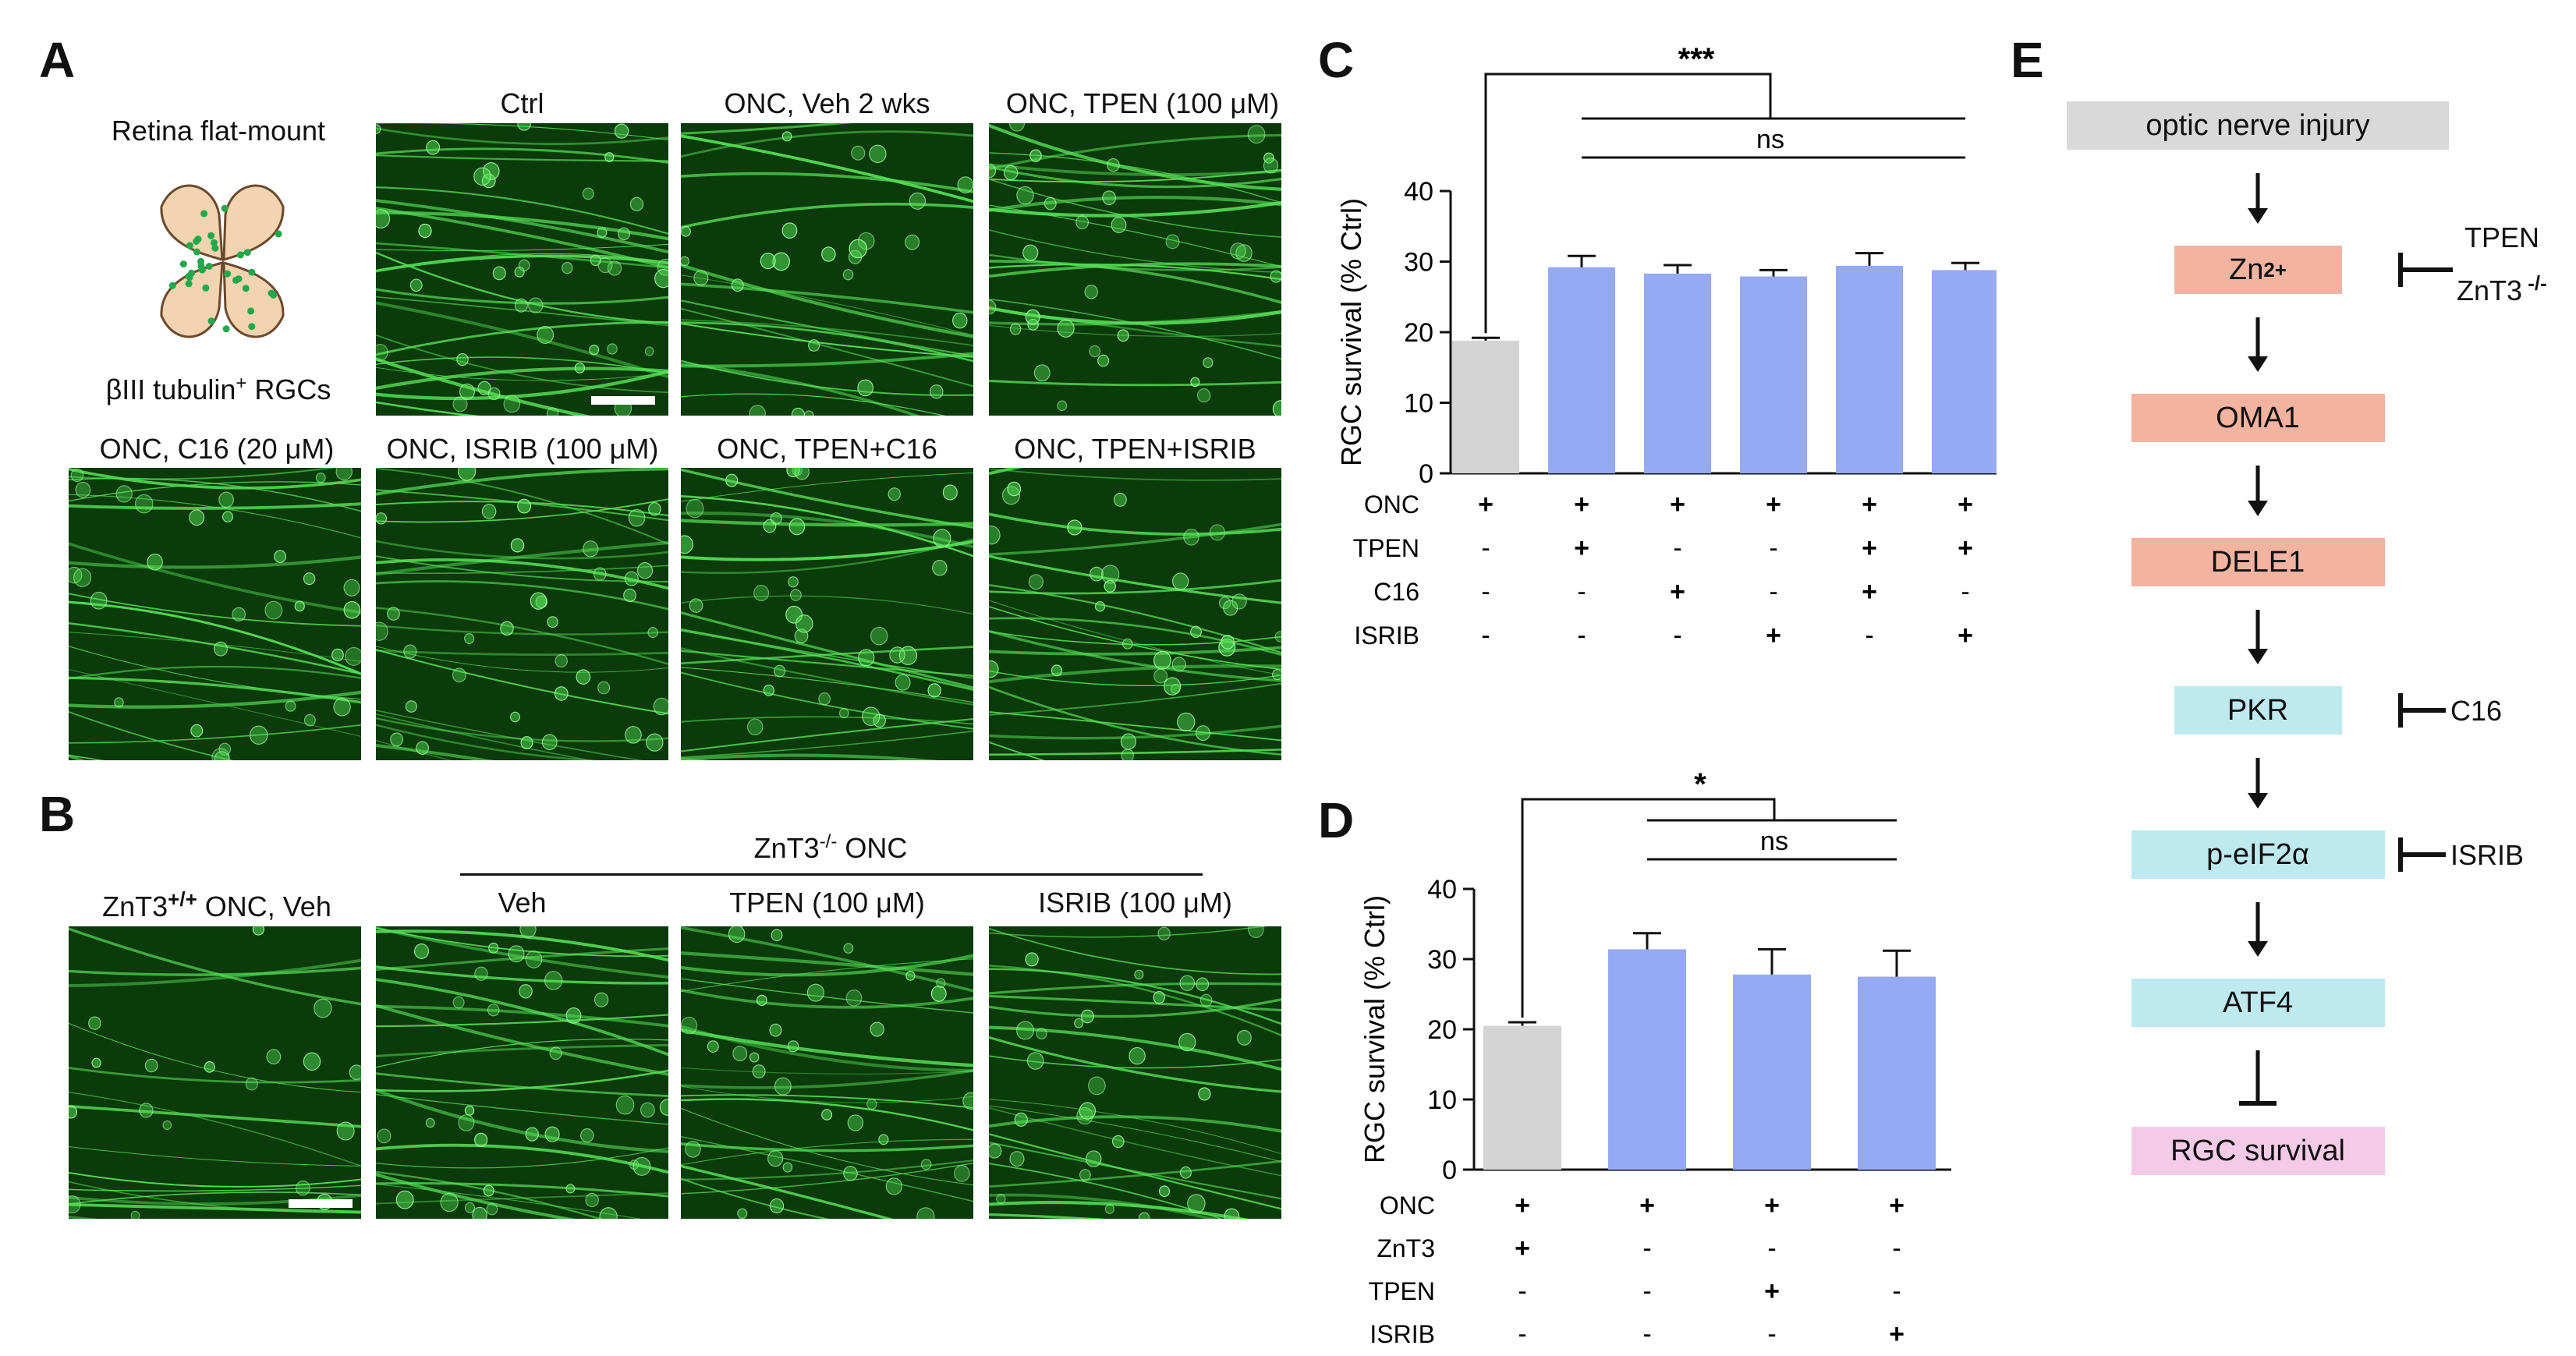 This screenshot has height=1356, width=2576. I want to click on y-tick-label: 30, so click(1418, 263).